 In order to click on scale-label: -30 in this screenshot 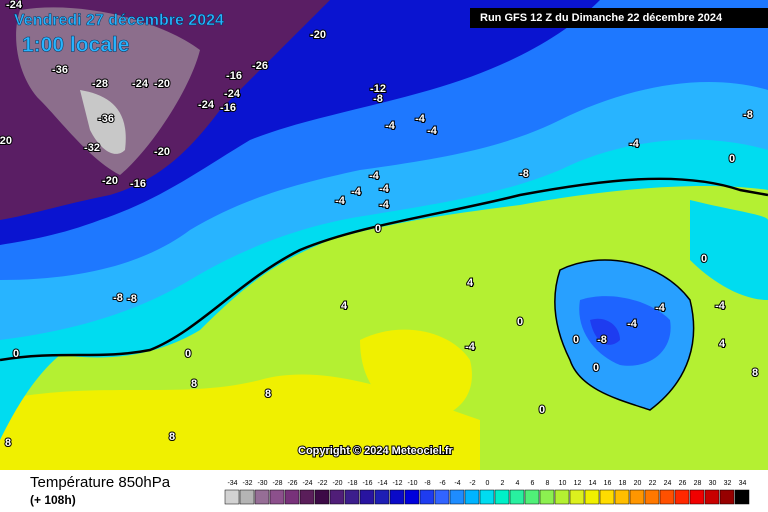, I will do `click(262, 483)`.